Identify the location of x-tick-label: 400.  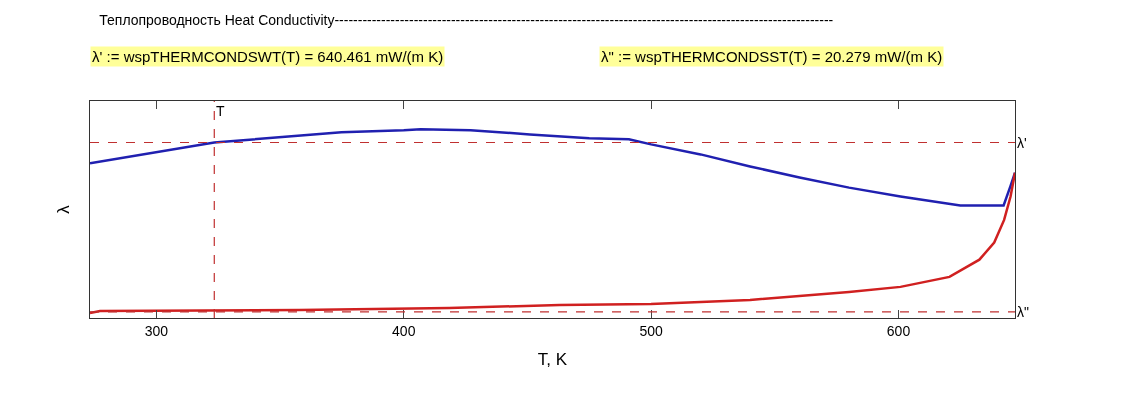
(404, 330).